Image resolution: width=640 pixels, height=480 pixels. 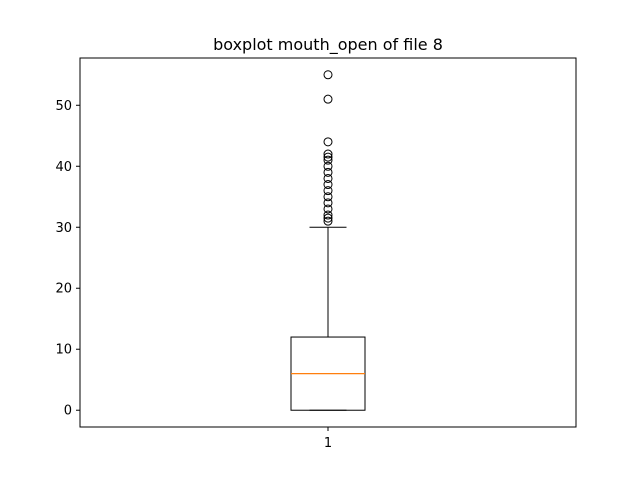 I want to click on x-axis: 1, so click(x=328, y=439).